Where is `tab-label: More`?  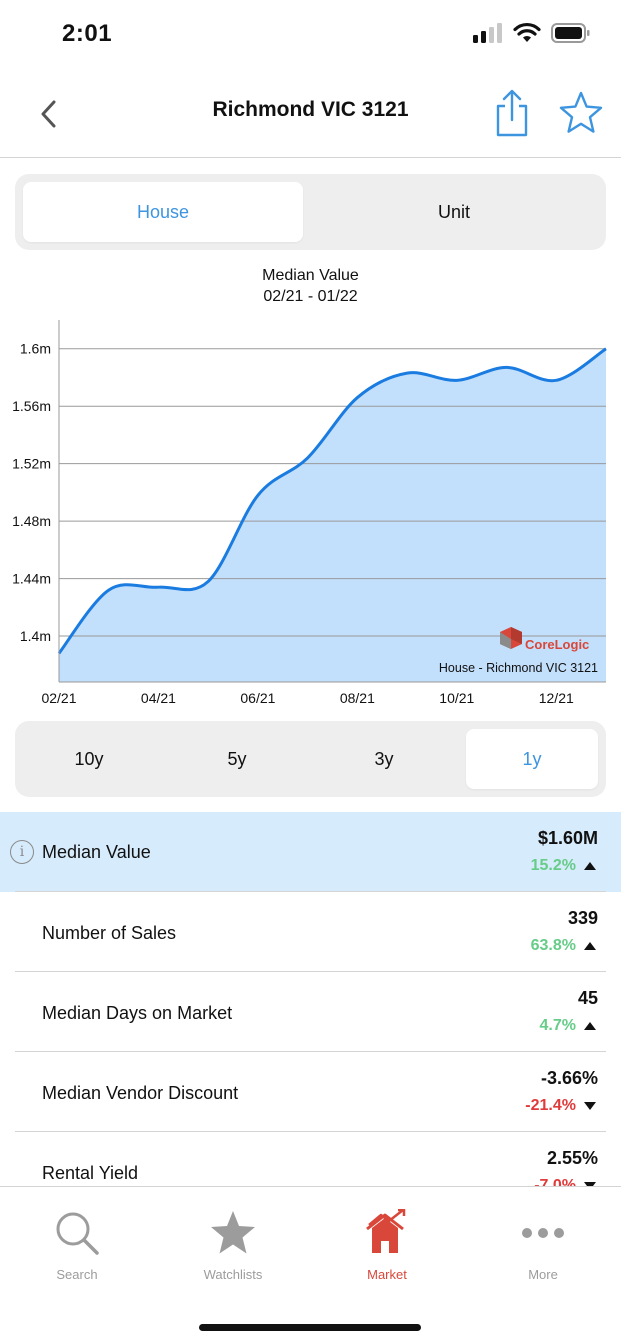 tab-label: More is located at coordinates (543, 1274).